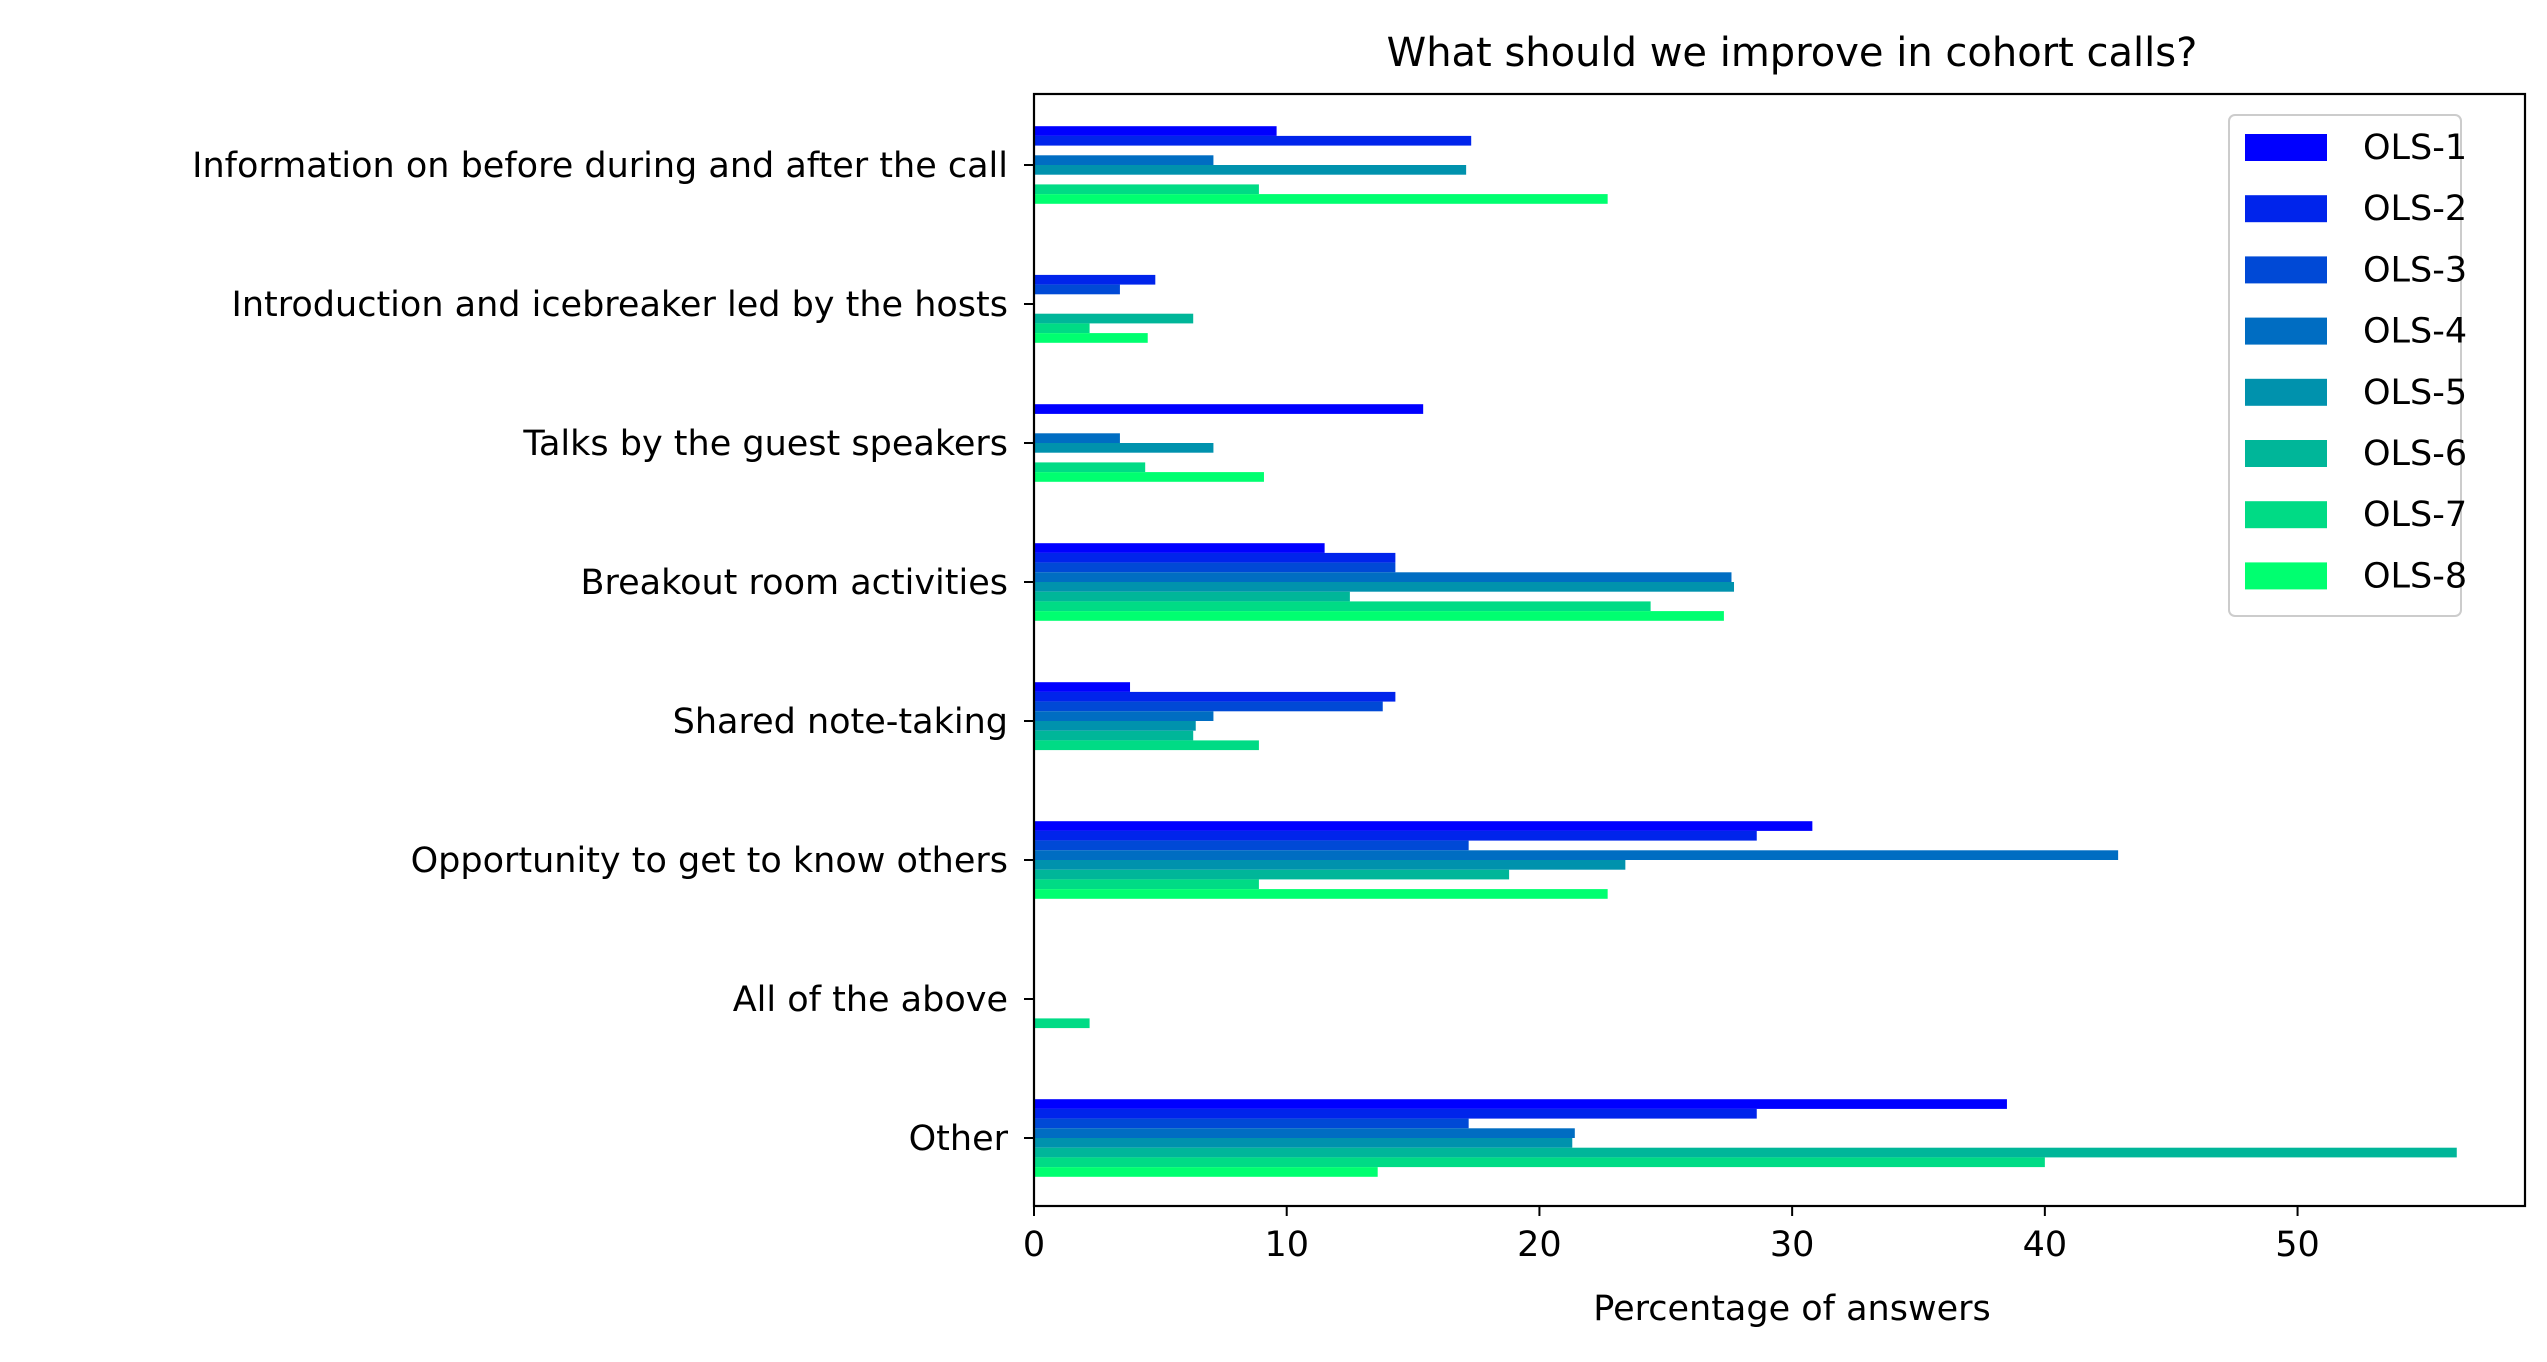  What do you see at coordinates (1792, 53) in the screenshot?
I see `chart-title: What should we improve in cohort calls?` at bounding box center [1792, 53].